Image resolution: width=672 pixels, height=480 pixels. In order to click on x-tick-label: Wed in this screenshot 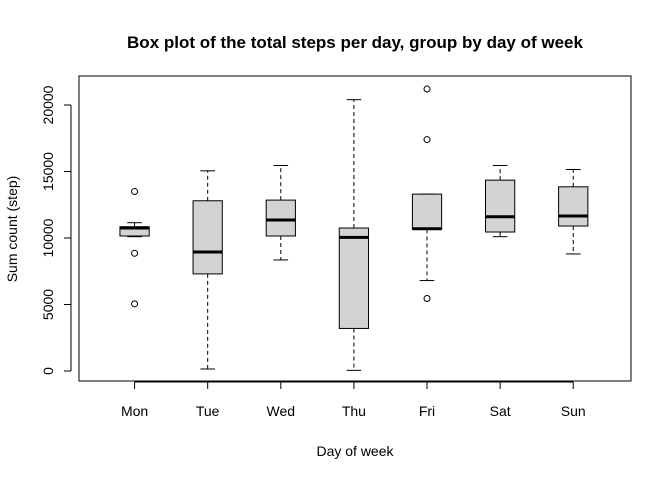, I will do `click(281, 411)`.